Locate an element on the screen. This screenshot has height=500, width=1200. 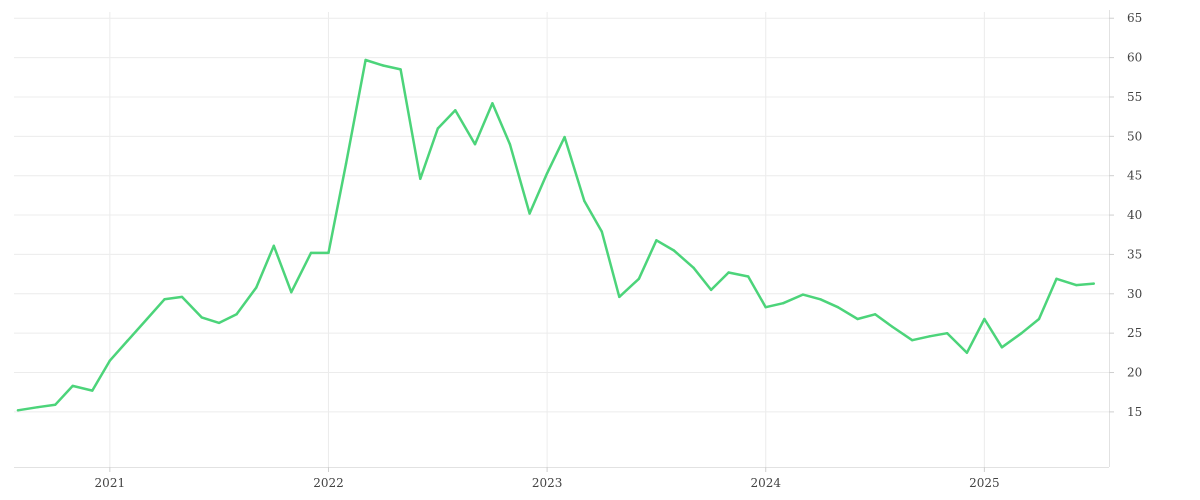
y-tick-label: 35 is located at coordinates (1134, 254).